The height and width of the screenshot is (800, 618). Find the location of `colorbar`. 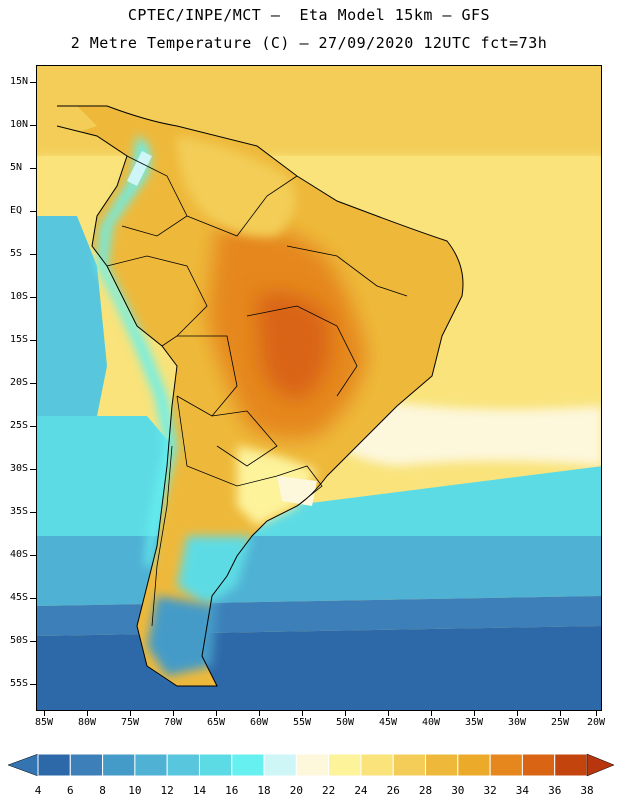

colorbar is located at coordinates (311, 765).